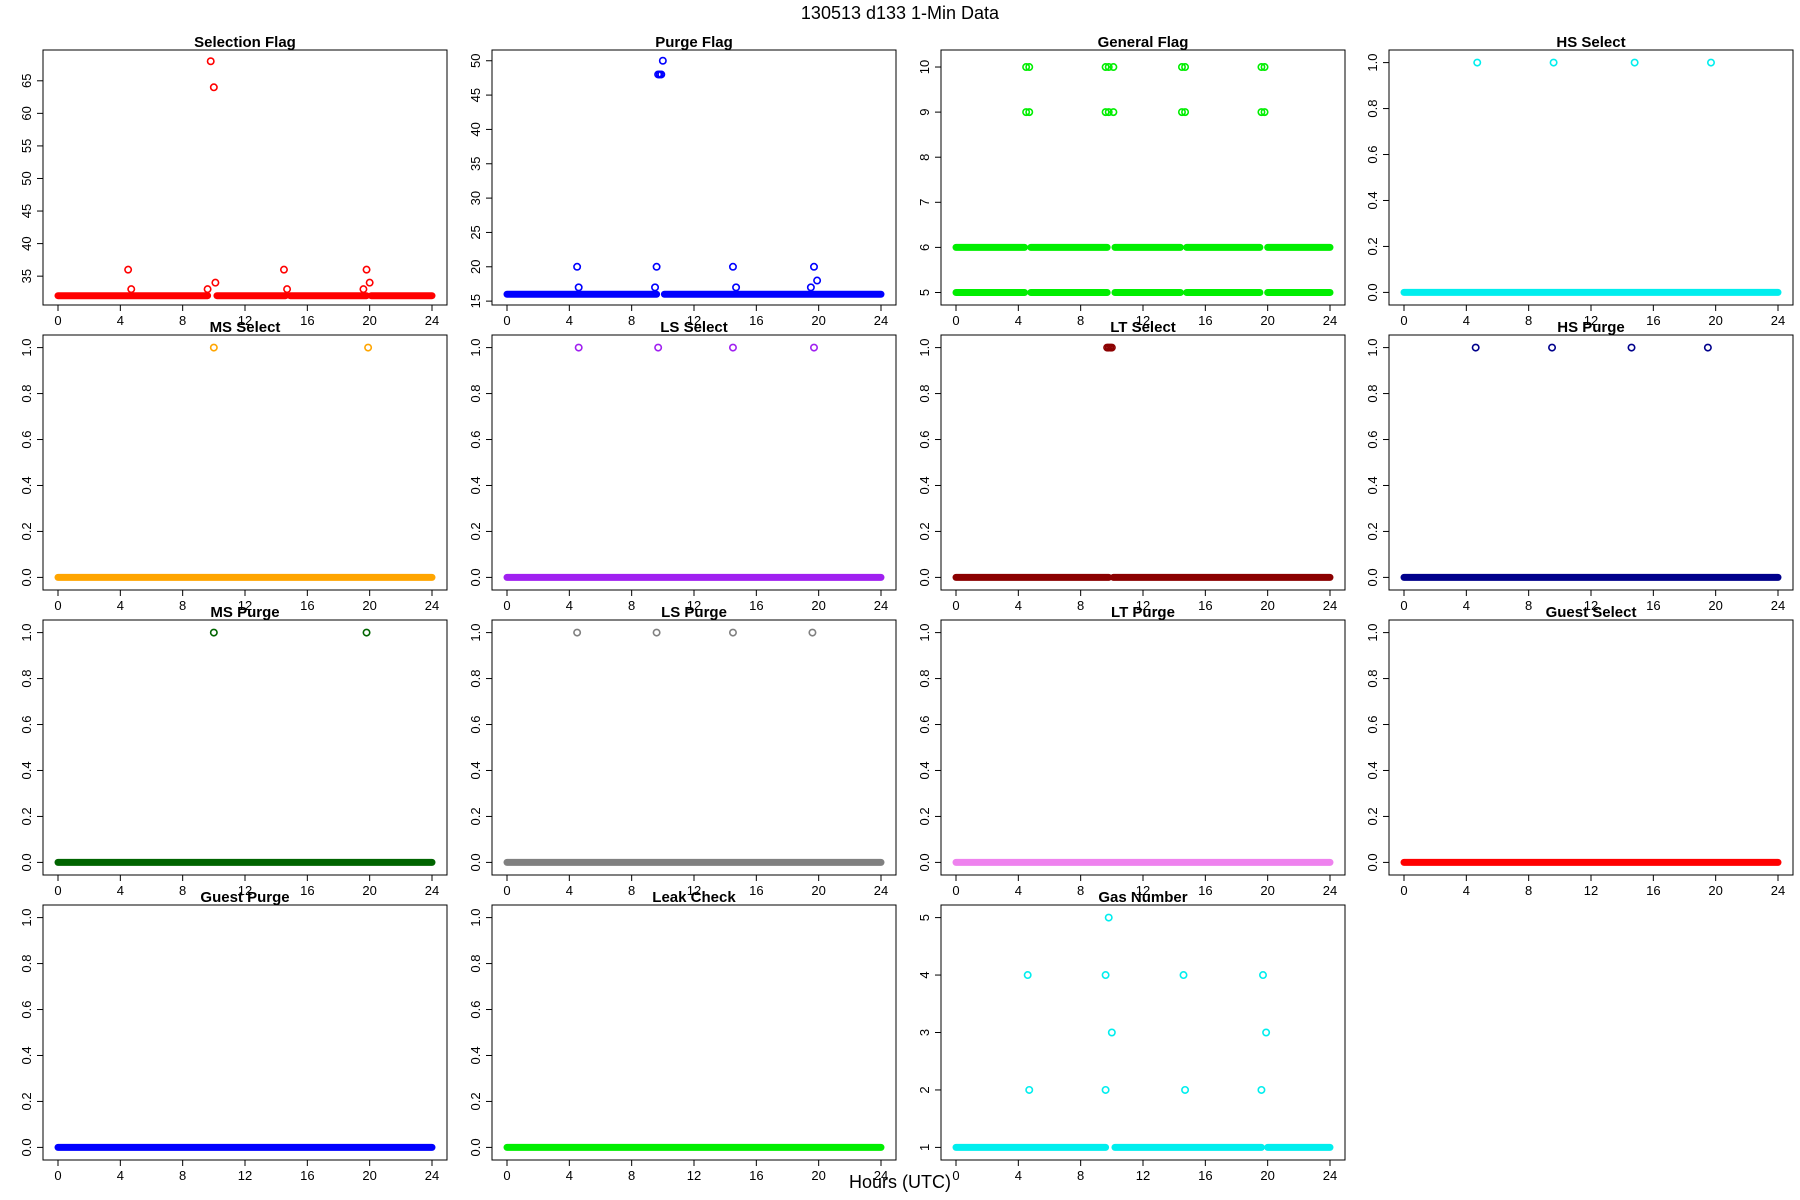 The height and width of the screenshot is (1200, 1800). Describe the element at coordinates (26, 178) in the screenshot. I see `y-tick-label: 50` at that location.